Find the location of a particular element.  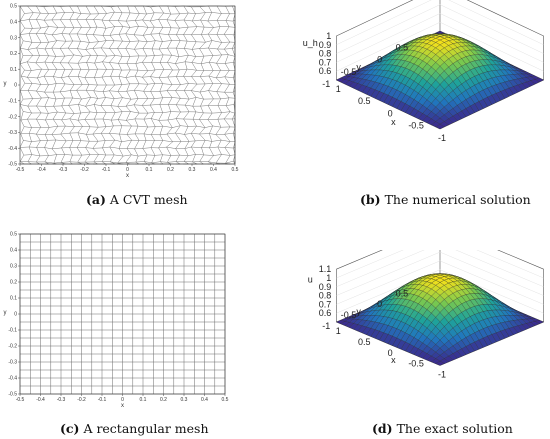

x-tick-label: 0.2 is located at coordinates (163, 400).